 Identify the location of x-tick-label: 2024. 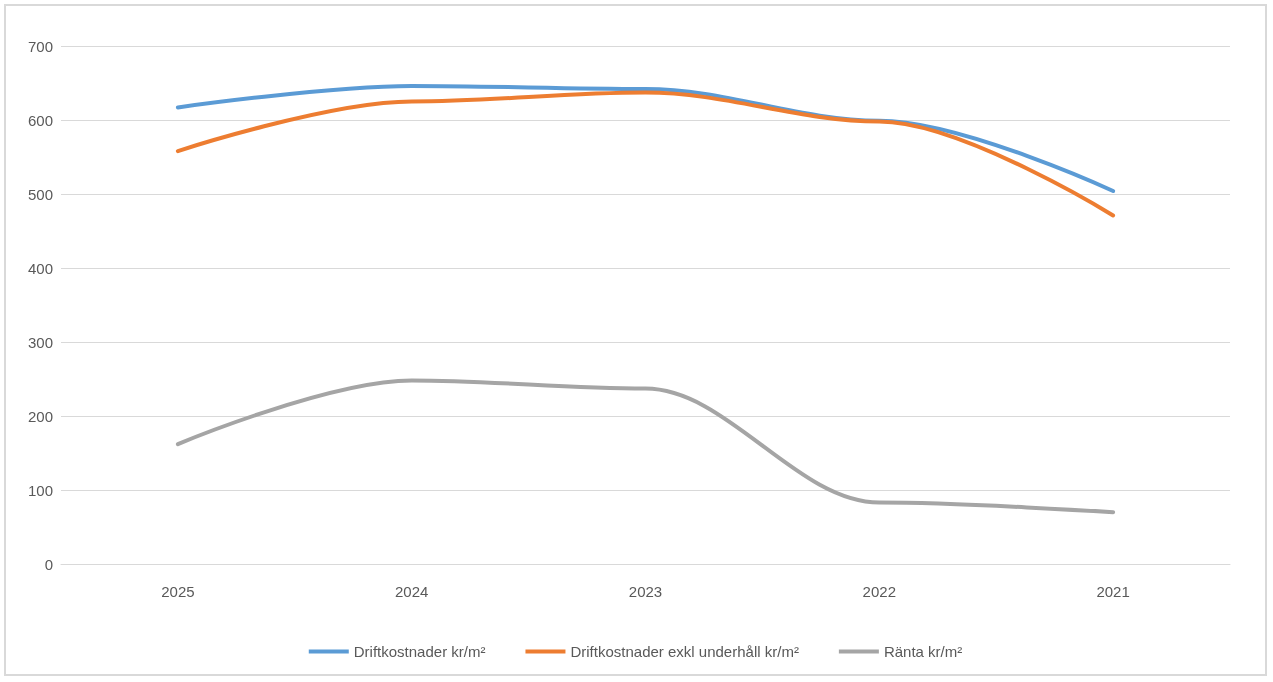
(412, 591).